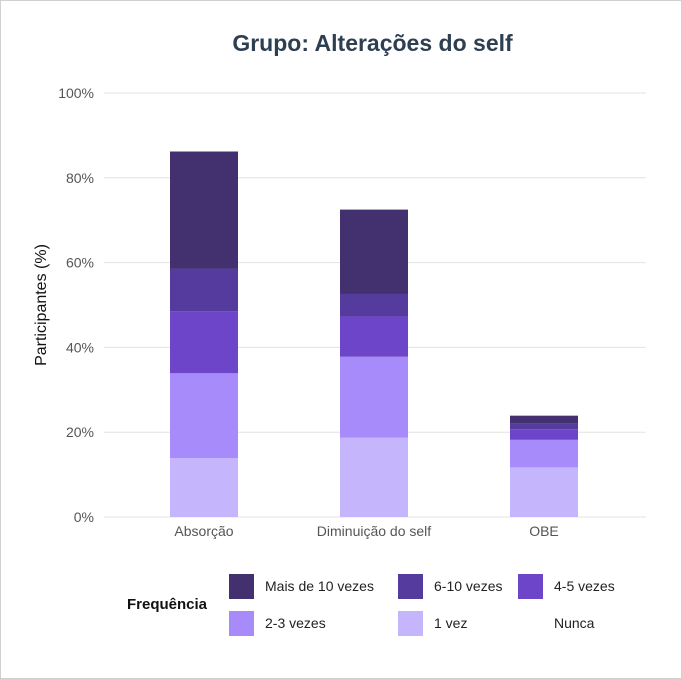 The height and width of the screenshot is (679, 682). Describe the element at coordinates (76, 93) in the screenshot. I see `y-tick-label: 100%` at that location.